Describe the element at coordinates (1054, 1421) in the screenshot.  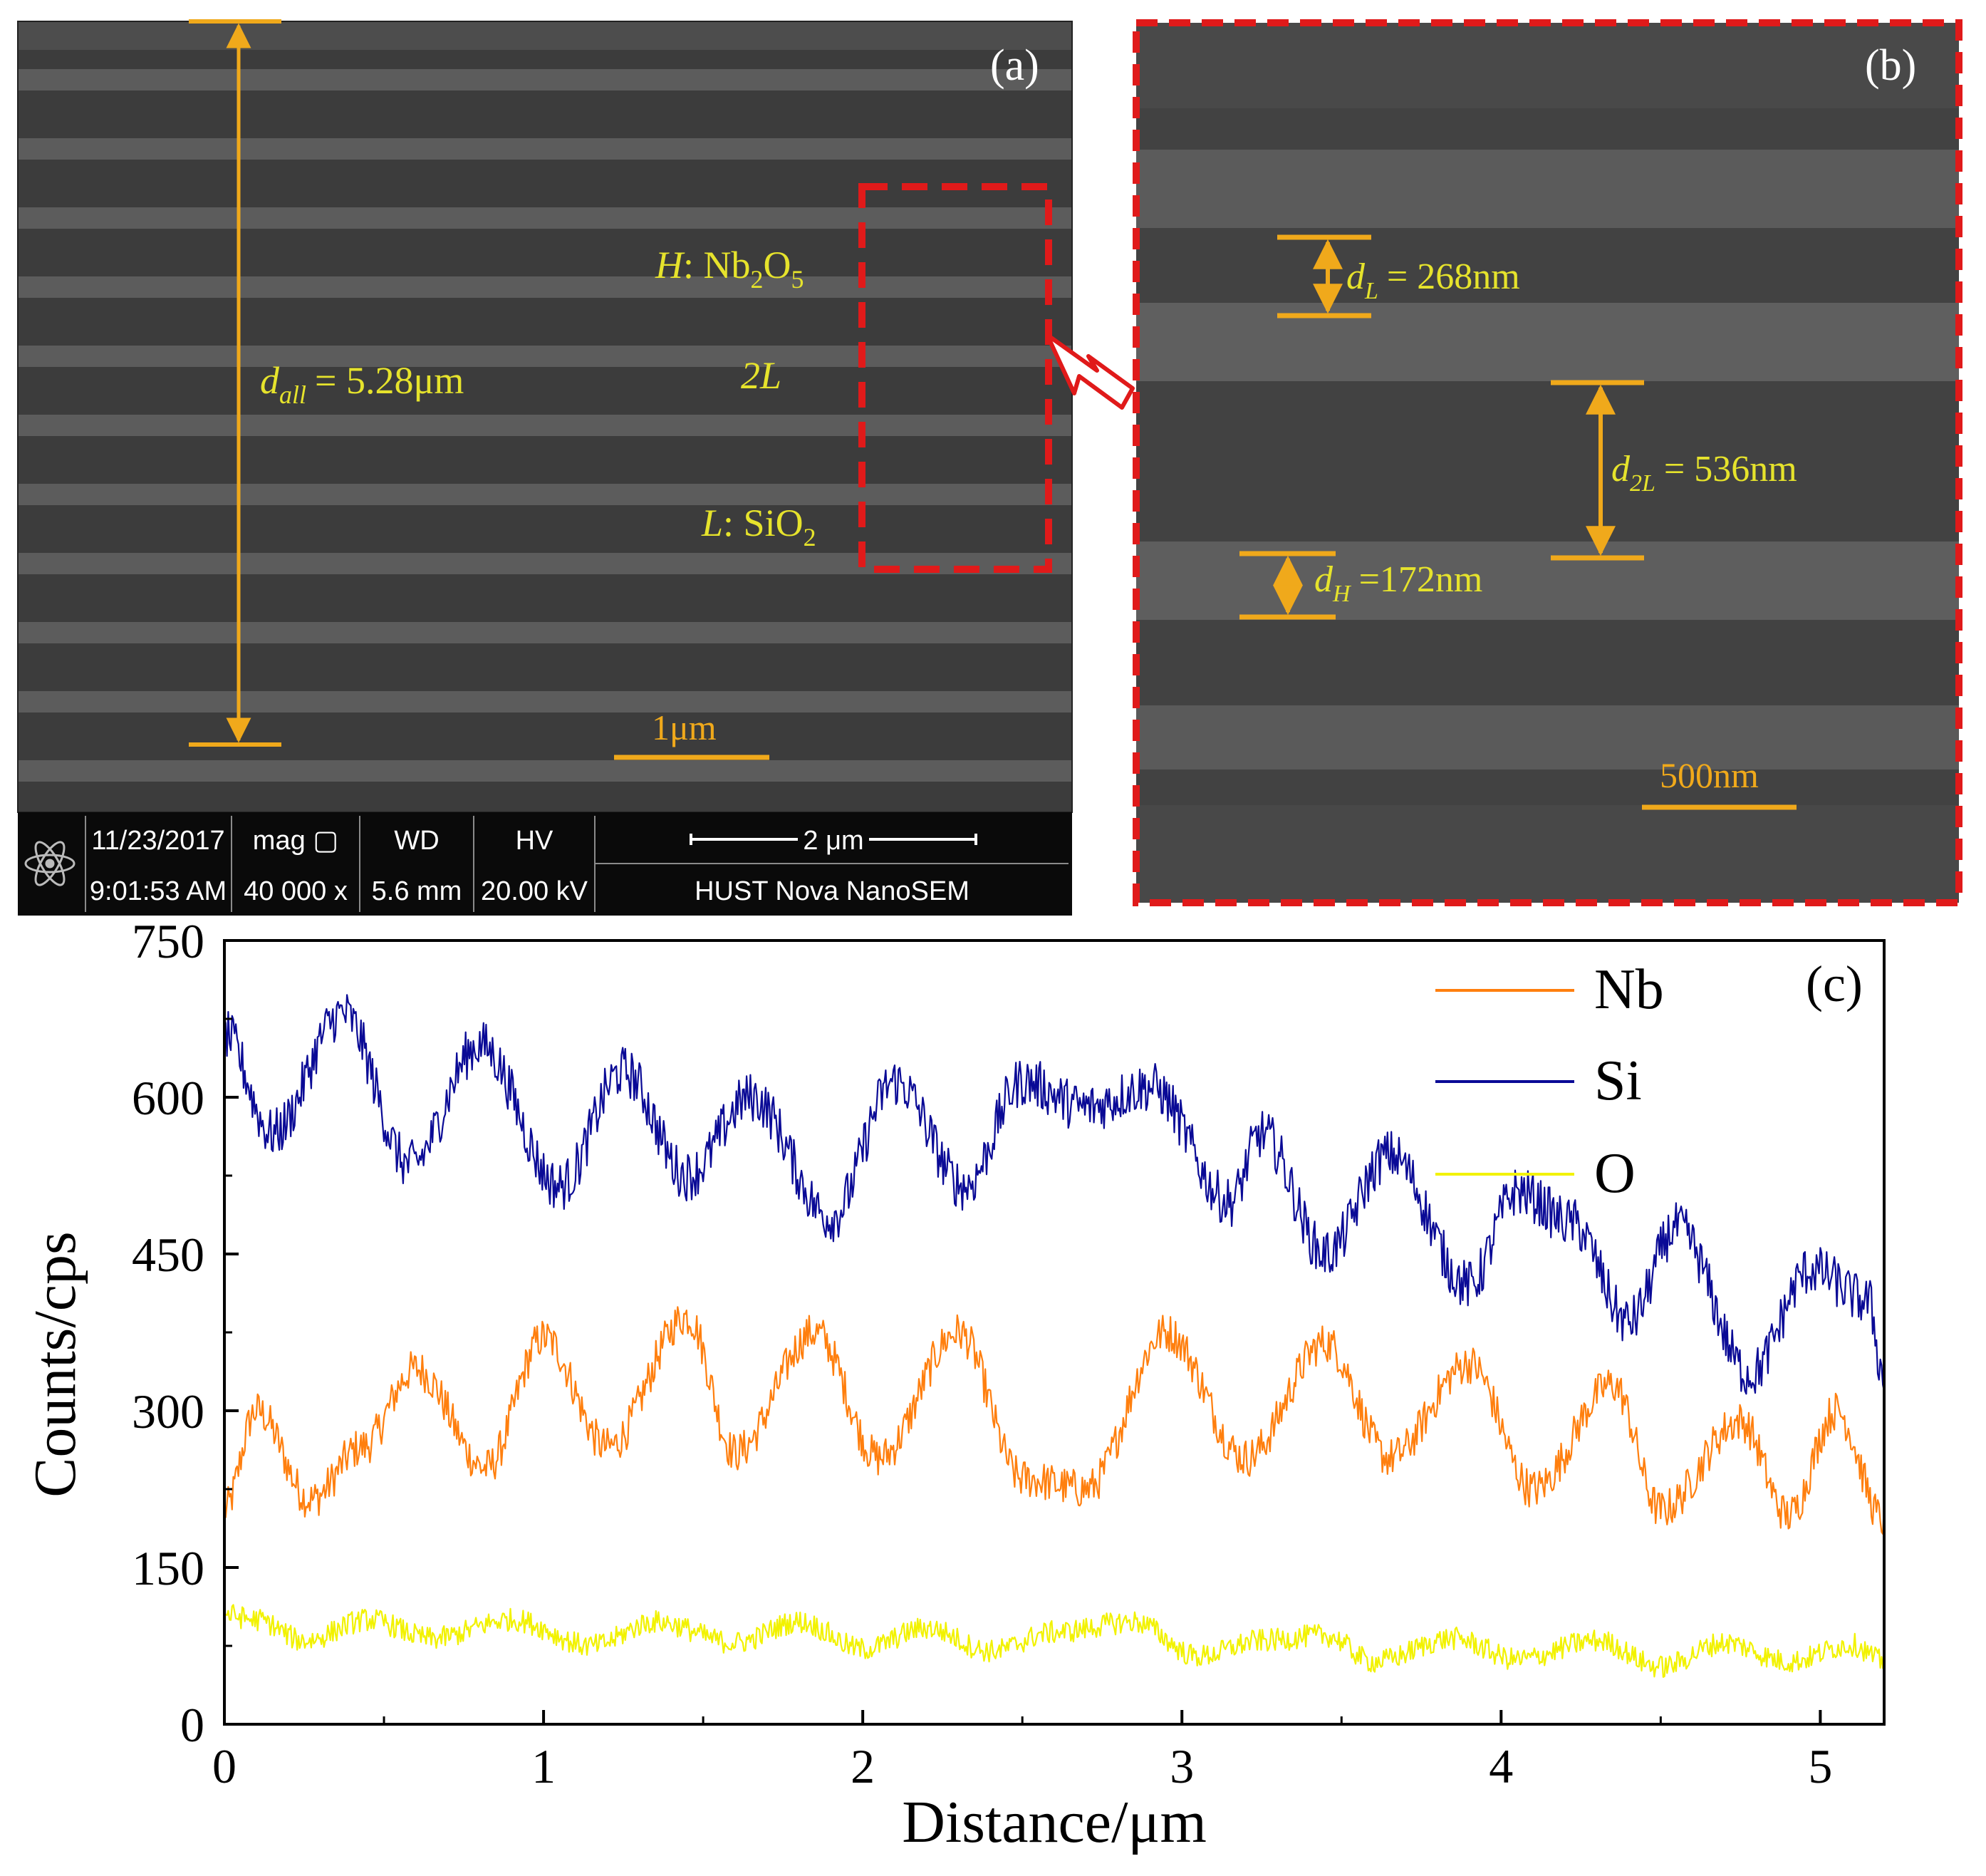
I see `series-line-nb` at that location.